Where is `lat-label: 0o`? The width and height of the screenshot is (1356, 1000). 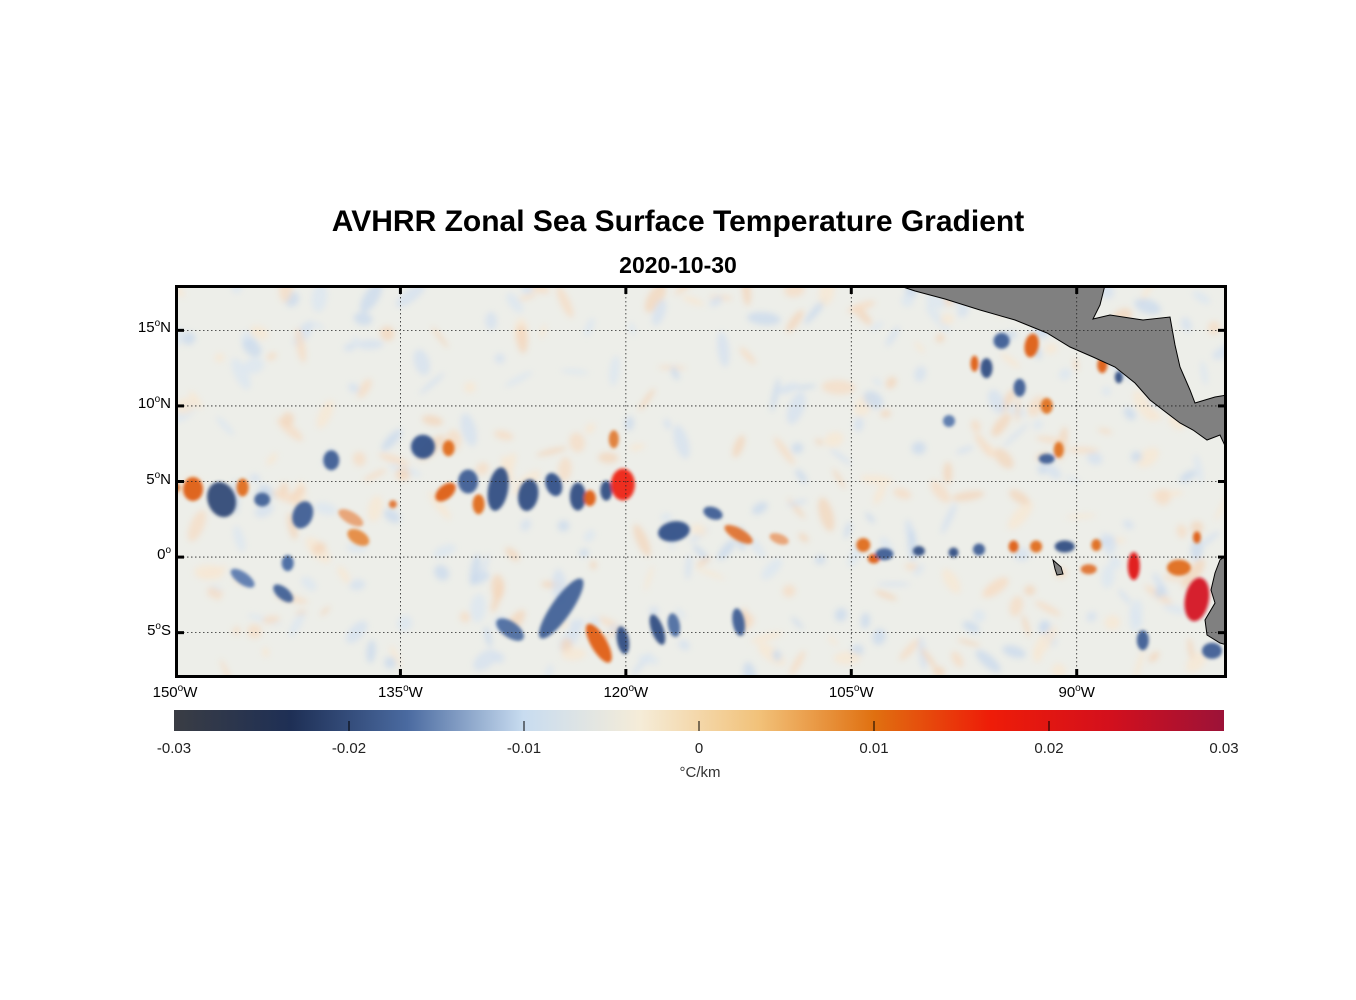
lat-label: 0o is located at coordinates (164, 554).